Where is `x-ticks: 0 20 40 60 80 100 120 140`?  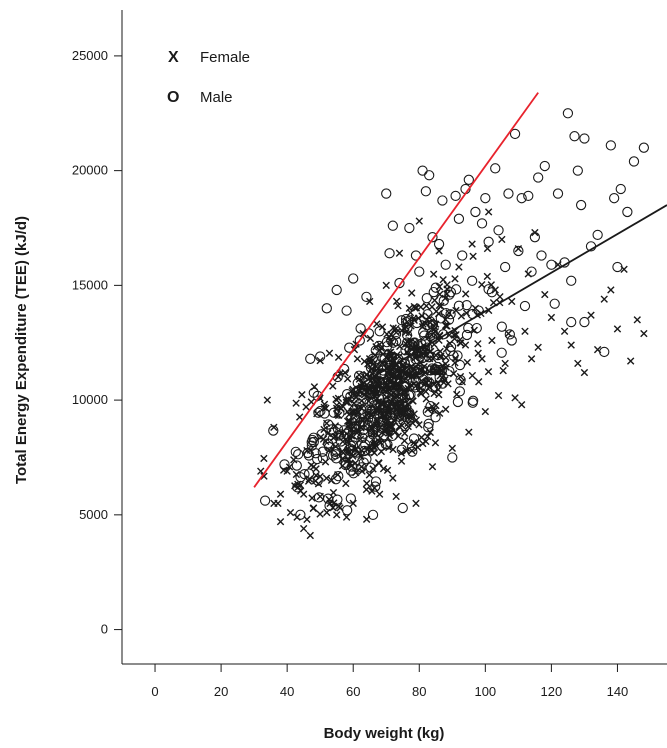 x-ticks: 0 20 40 60 80 100 120 140 is located at coordinates (389, 681).